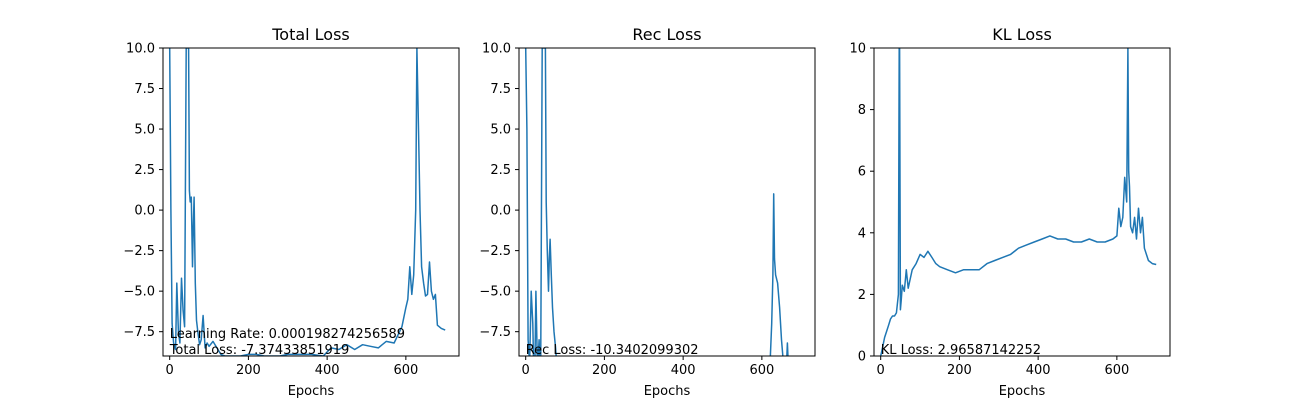 The height and width of the screenshot is (400, 1300). What do you see at coordinates (495, 332) in the screenshot?
I see `rec-loss-ytick-label: −7.5` at bounding box center [495, 332].